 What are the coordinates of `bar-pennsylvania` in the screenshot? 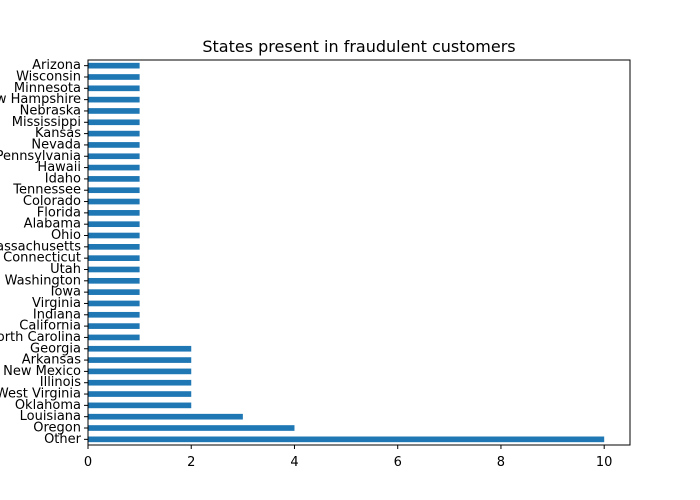 It's located at (114, 156).